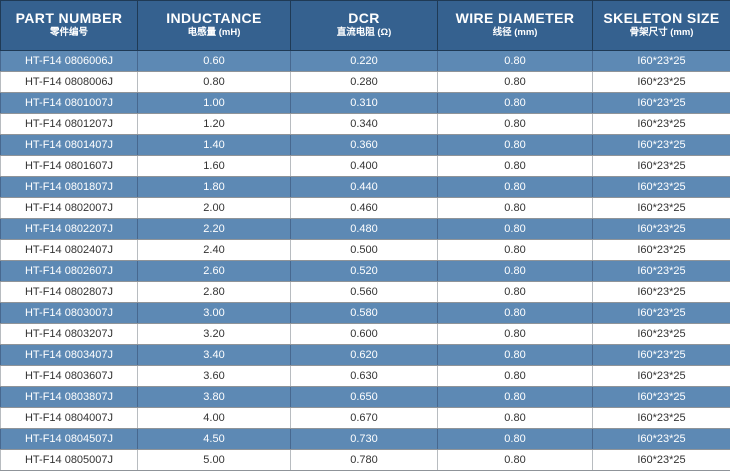 This screenshot has height=471, width=730. What do you see at coordinates (69, 124) in the screenshot?
I see `cell-part-number: HT-F14 0801207J` at bounding box center [69, 124].